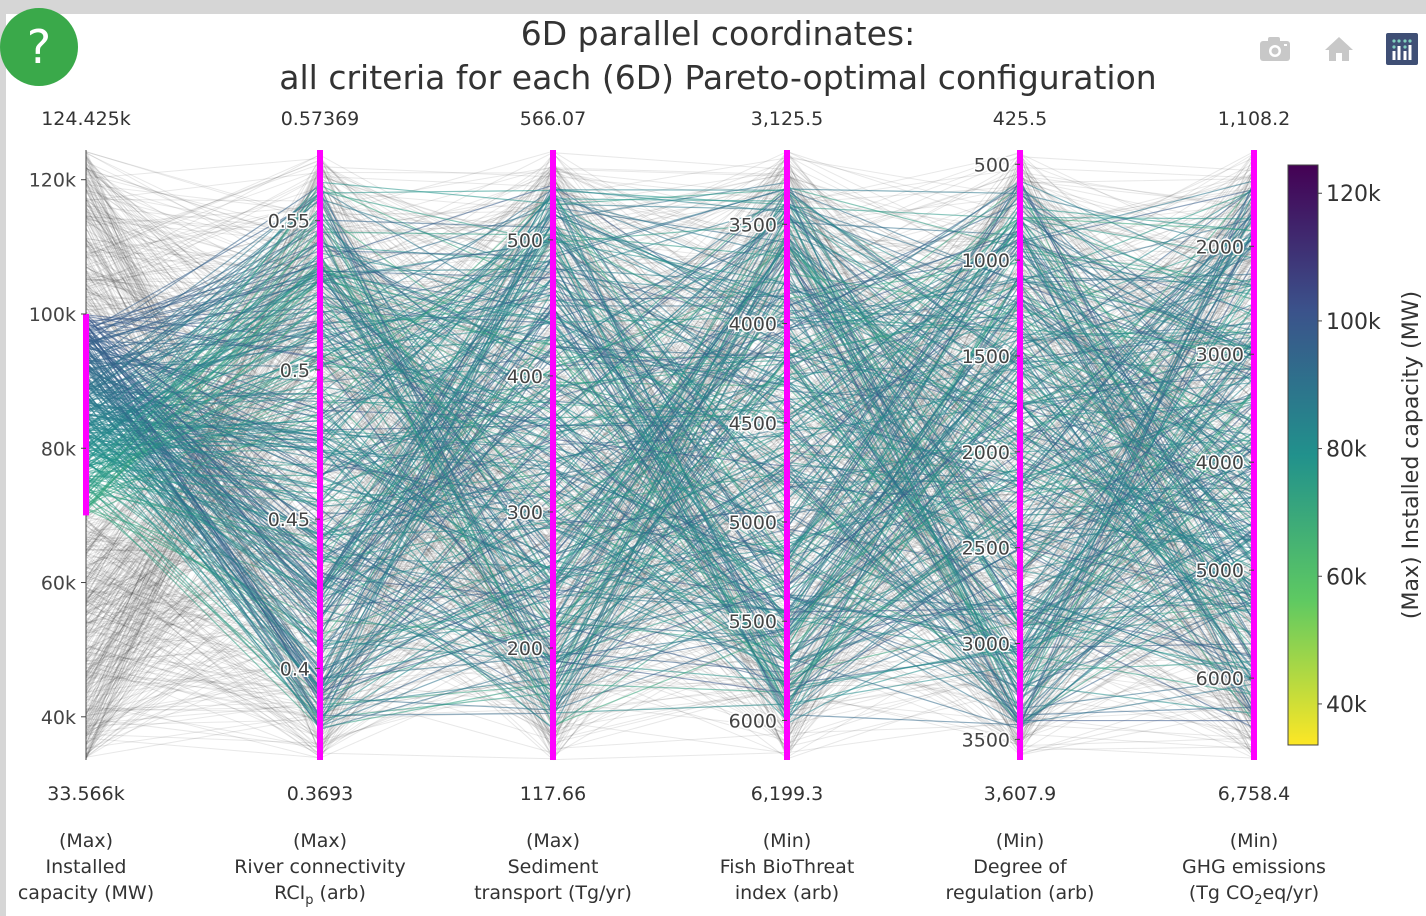 The width and height of the screenshot is (1426, 916). I want to click on axis-title: Sediment, so click(553, 867).